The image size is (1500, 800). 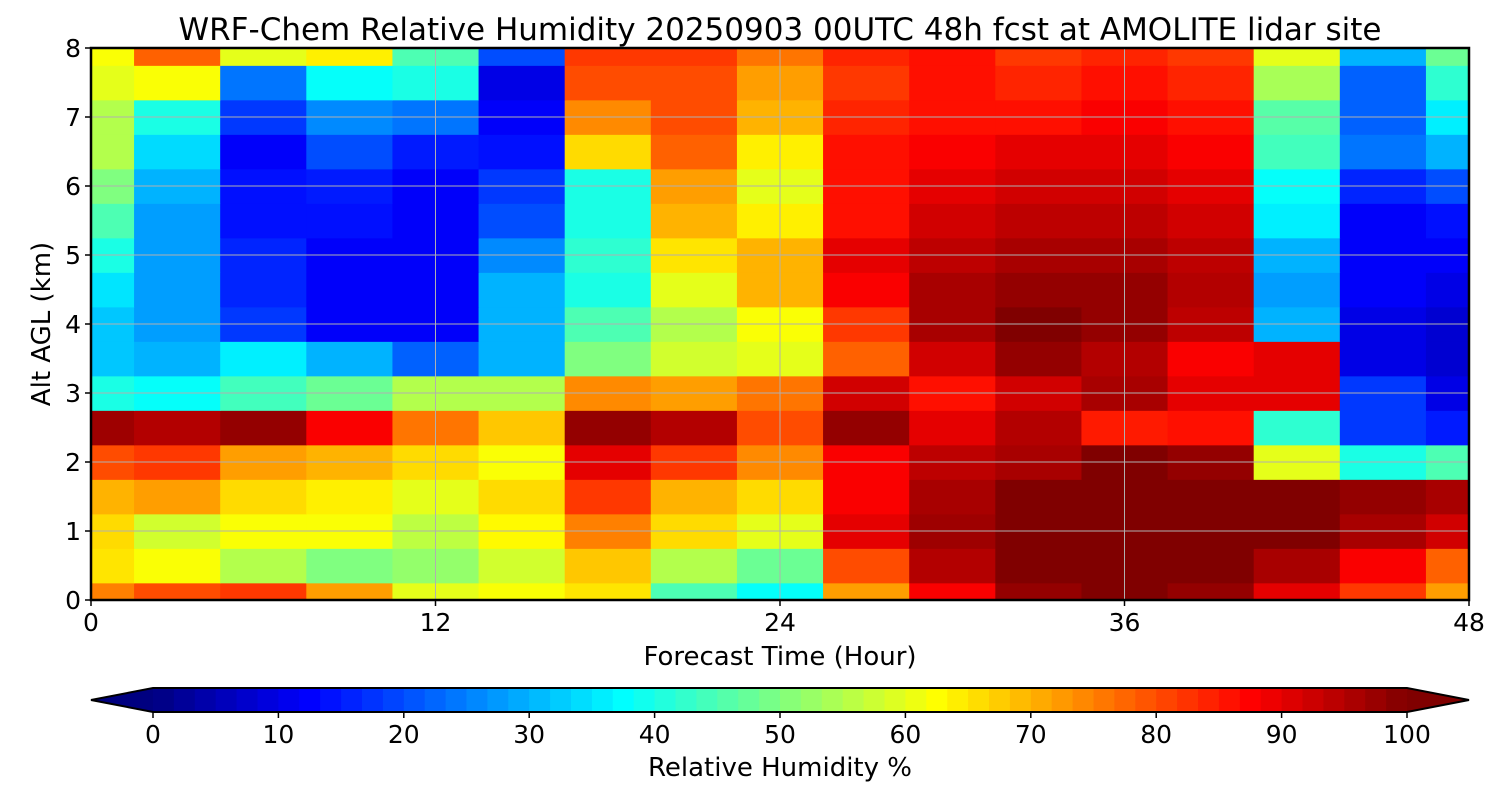 What do you see at coordinates (153, 734) in the screenshot?
I see `colorbar-tick-label: 0` at bounding box center [153, 734].